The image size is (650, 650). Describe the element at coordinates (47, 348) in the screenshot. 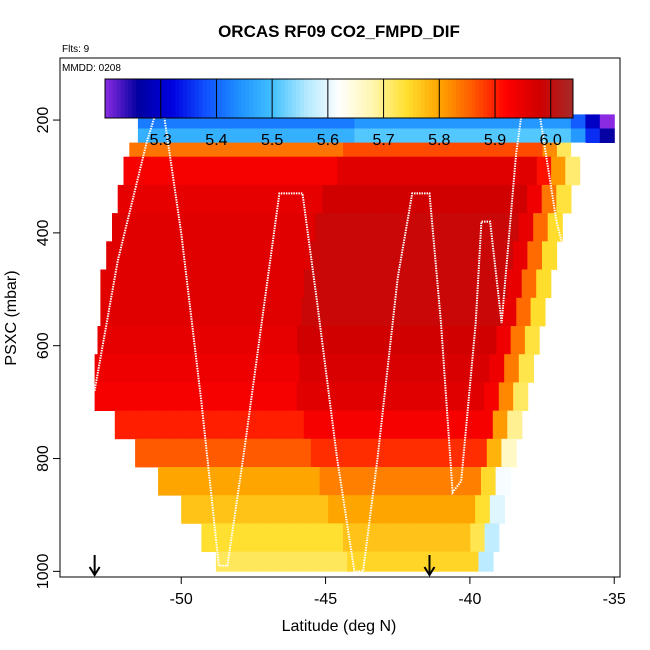

I see `y-axis: 200 400 600 800 1000` at that location.